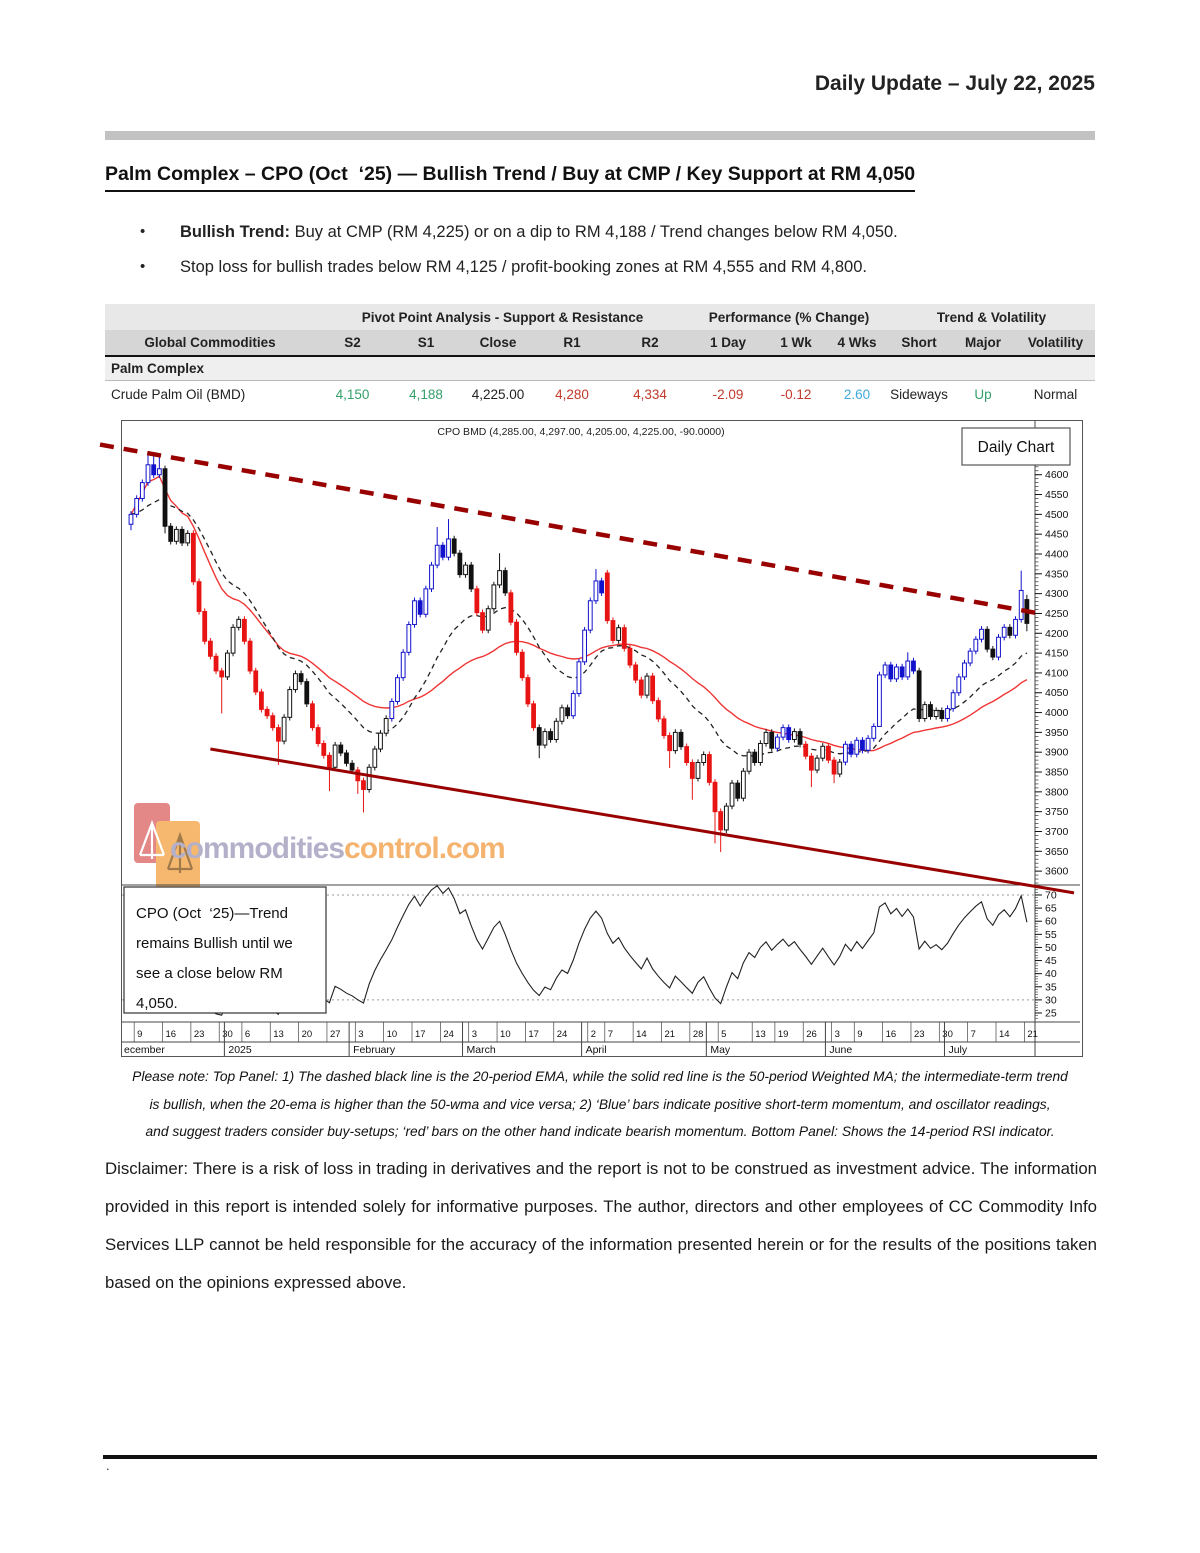  Describe the element at coordinates (158, 368) in the screenshot. I see `section-label: Palm Complex` at that location.